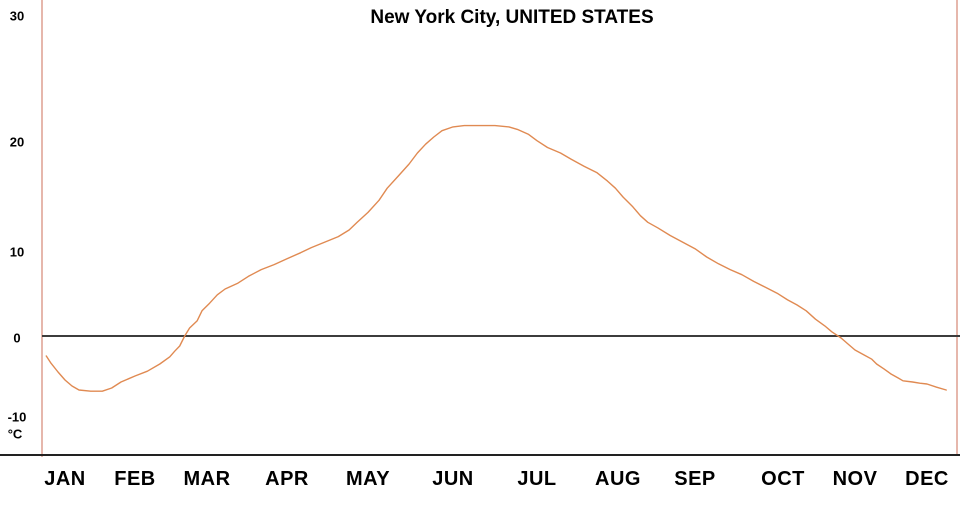 The image size is (960, 512). Describe the element at coordinates (287, 479) in the screenshot. I see `month-label-apr: APR` at that location.